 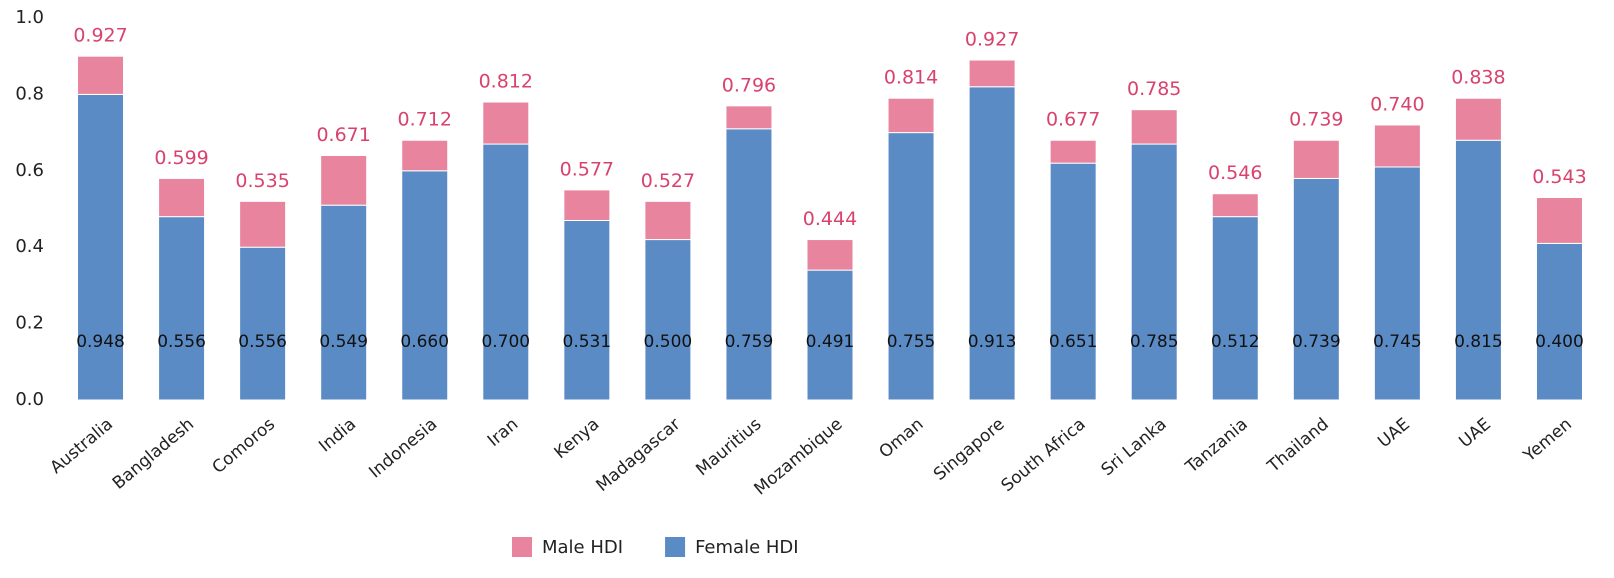 I want to click on data-label: 0.527, so click(x=668, y=181).